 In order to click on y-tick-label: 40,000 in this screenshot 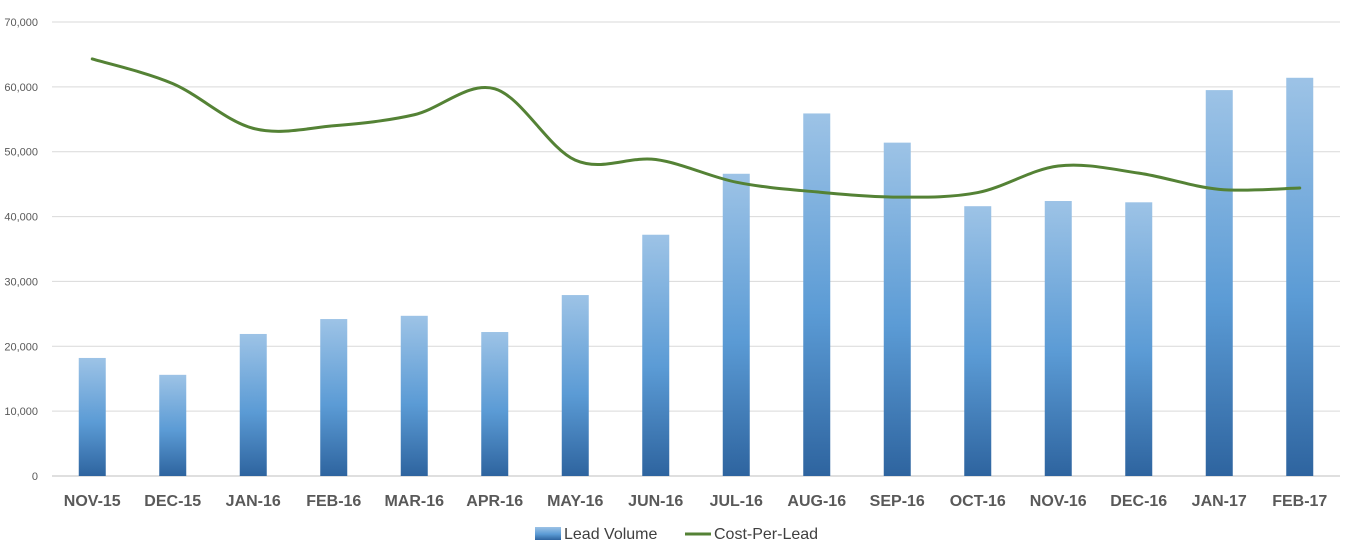, I will do `click(21, 218)`.